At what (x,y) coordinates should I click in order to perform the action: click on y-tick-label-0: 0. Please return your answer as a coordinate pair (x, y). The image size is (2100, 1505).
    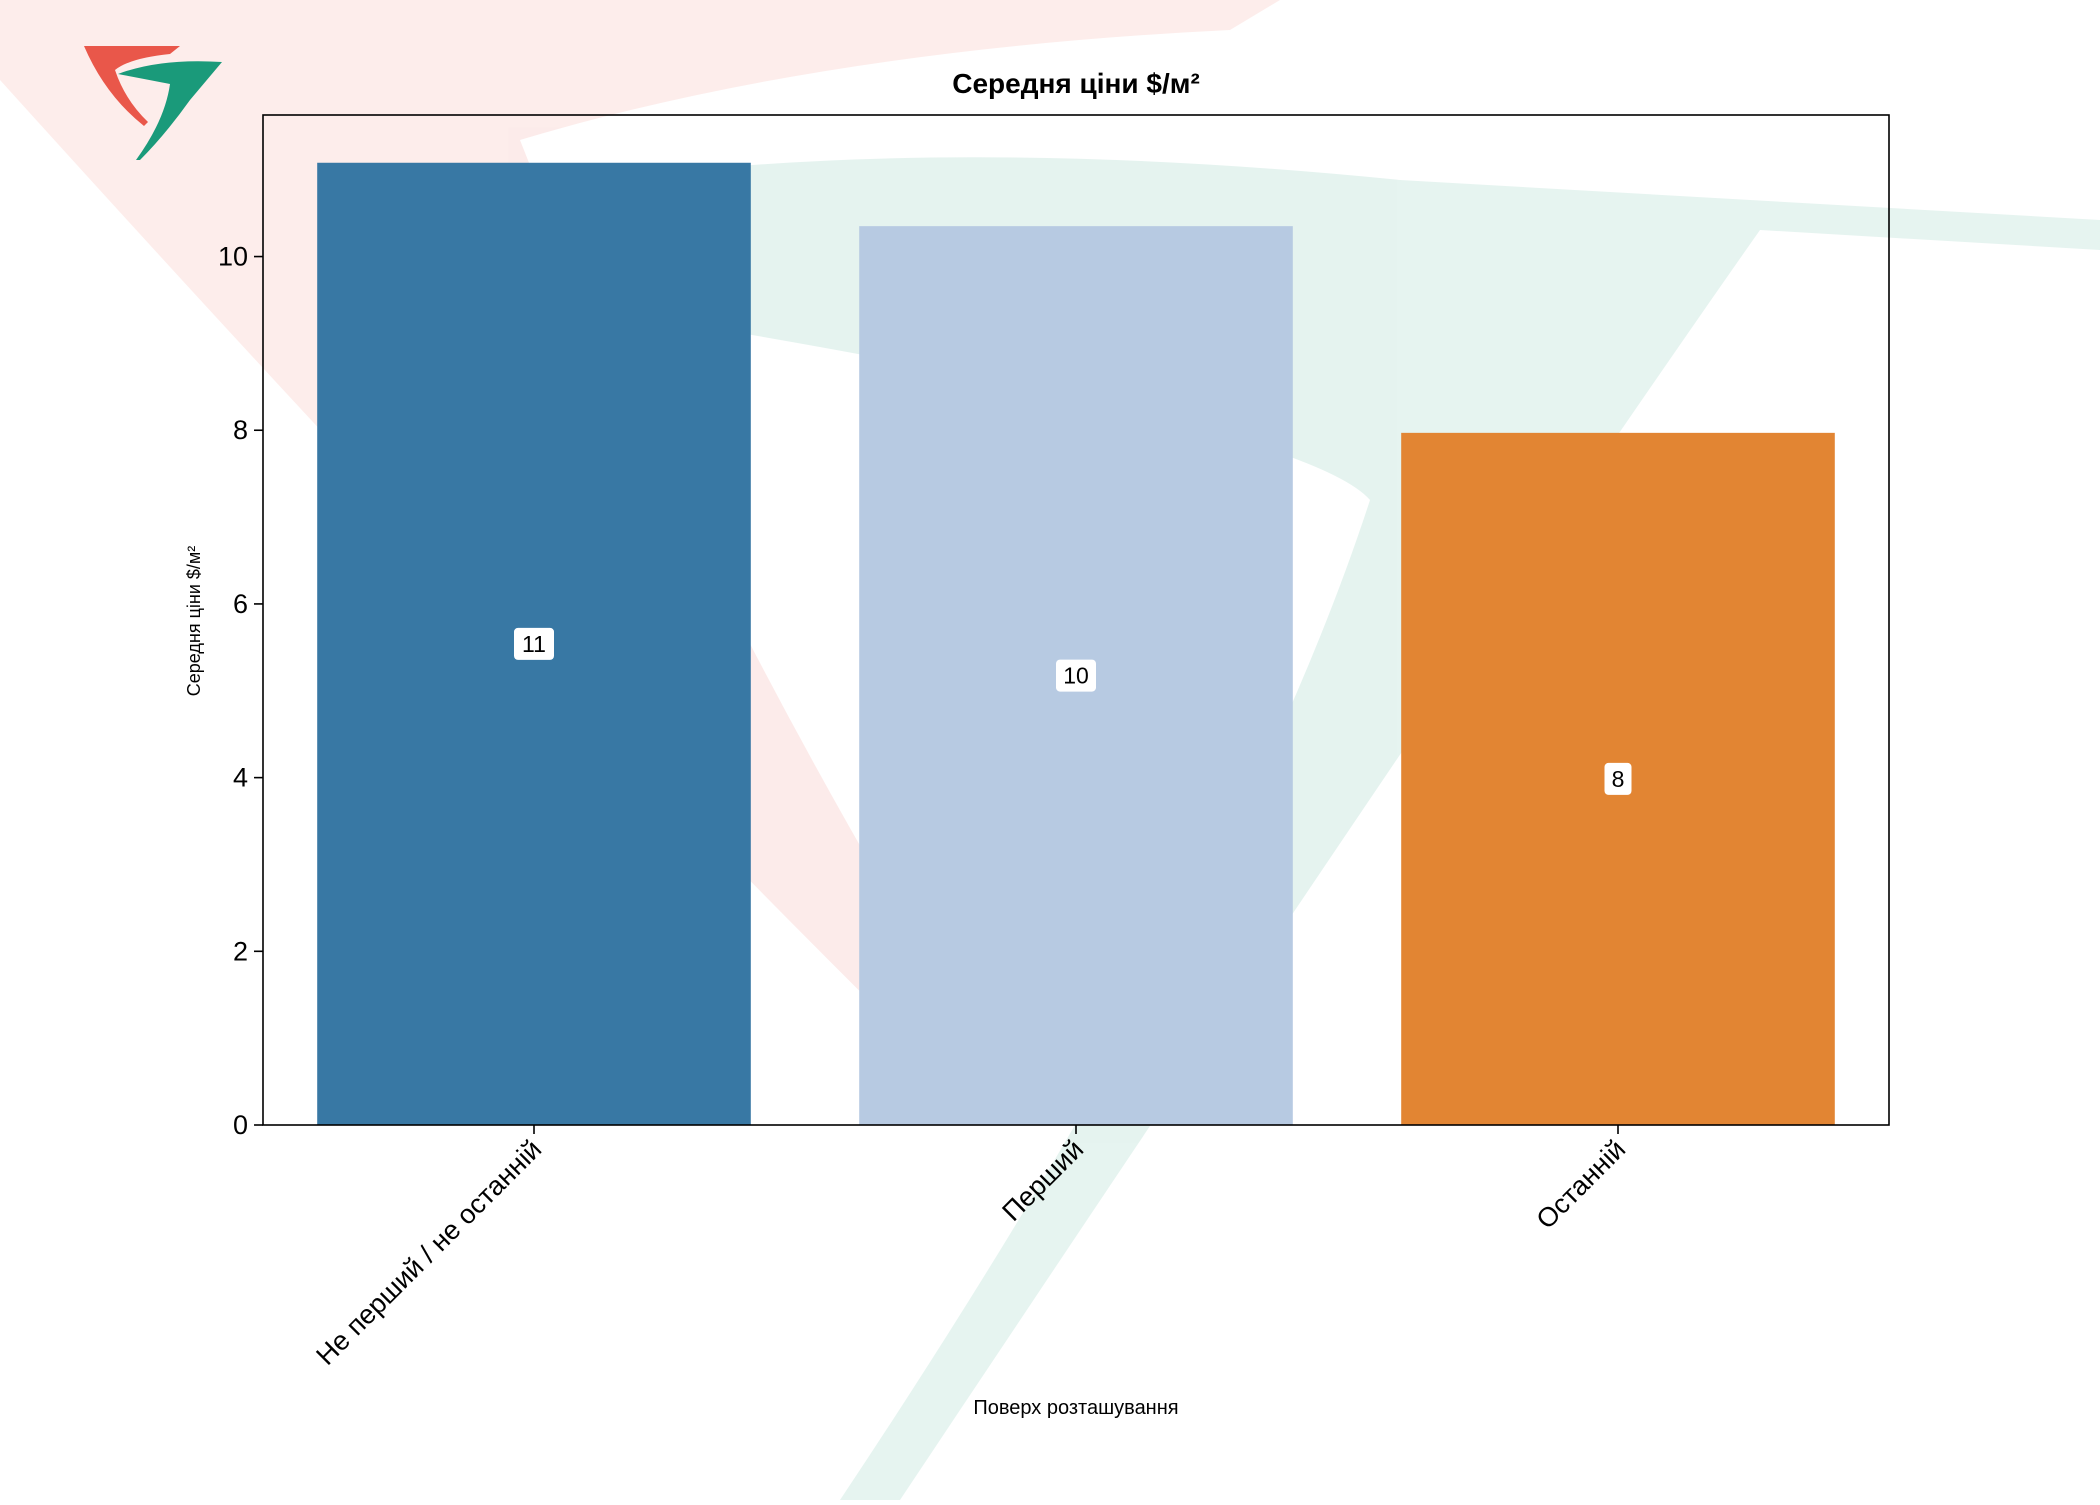
    Looking at the image, I should click on (240, 1125).